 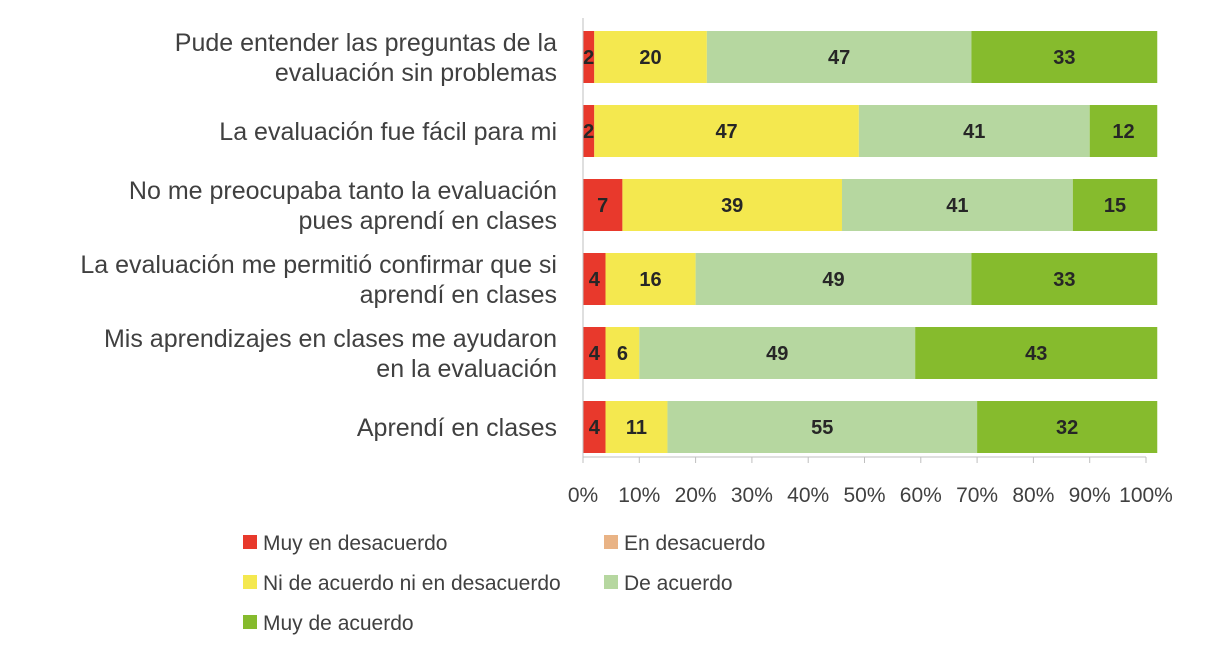 I want to click on x-tick-label: 30%, so click(x=752, y=495).